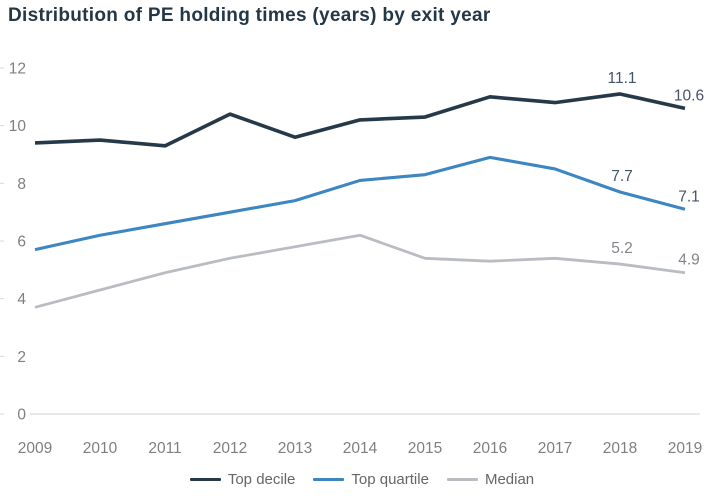  What do you see at coordinates (390, 479) in the screenshot?
I see `legend-label-top-quartile: Top quartile` at bounding box center [390, 479].